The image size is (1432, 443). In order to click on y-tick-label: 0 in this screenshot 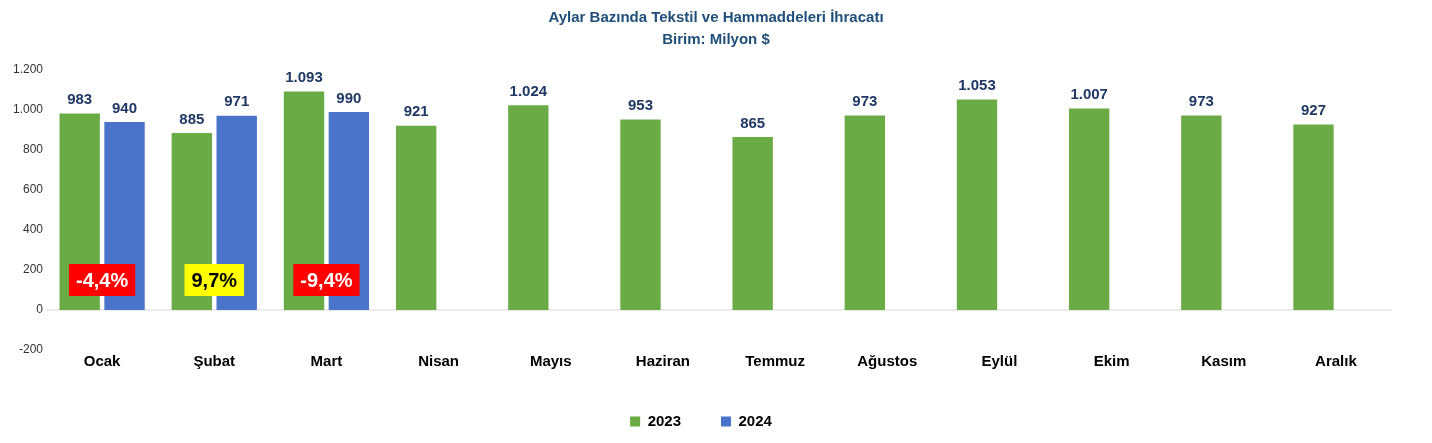, I will do `click(40, 309)`.